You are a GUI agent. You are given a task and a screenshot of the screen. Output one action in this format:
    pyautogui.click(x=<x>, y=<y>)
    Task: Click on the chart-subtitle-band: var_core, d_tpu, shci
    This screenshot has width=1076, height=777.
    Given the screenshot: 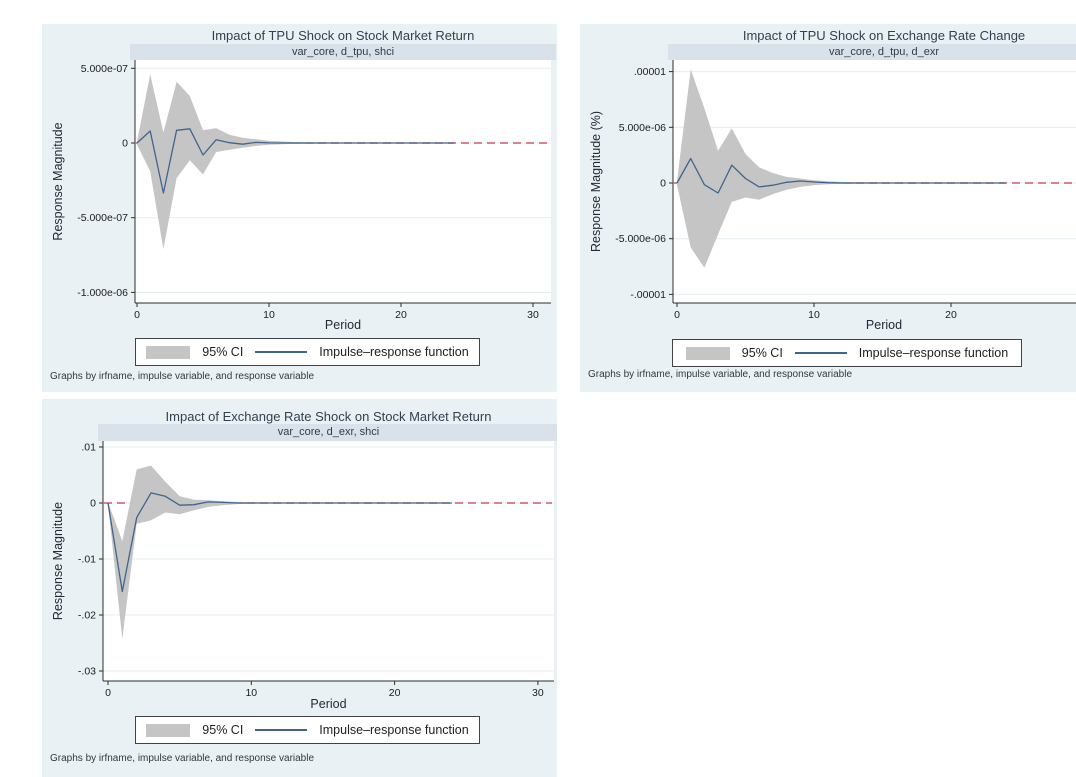 What is the action you would take?
    pyautogui.click(x=343, y=52)
    